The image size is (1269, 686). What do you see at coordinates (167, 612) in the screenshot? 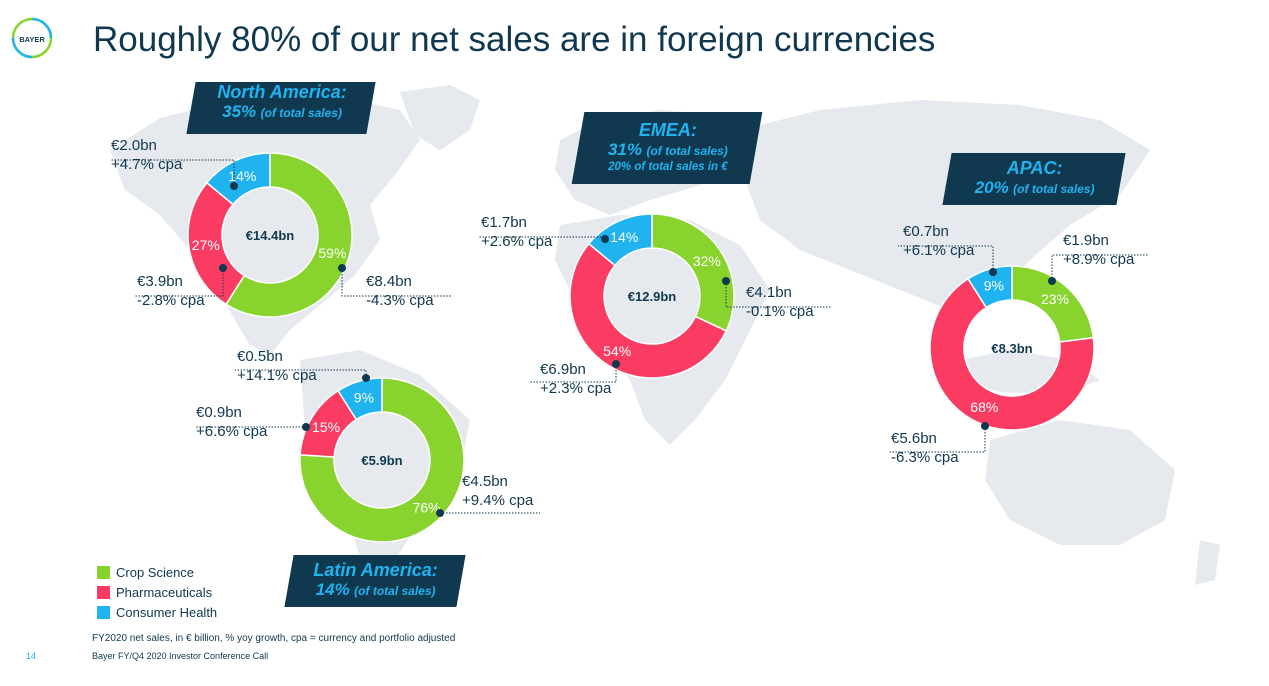
I see `legend-label: Consumer Health` at bounding box center [167, 612].